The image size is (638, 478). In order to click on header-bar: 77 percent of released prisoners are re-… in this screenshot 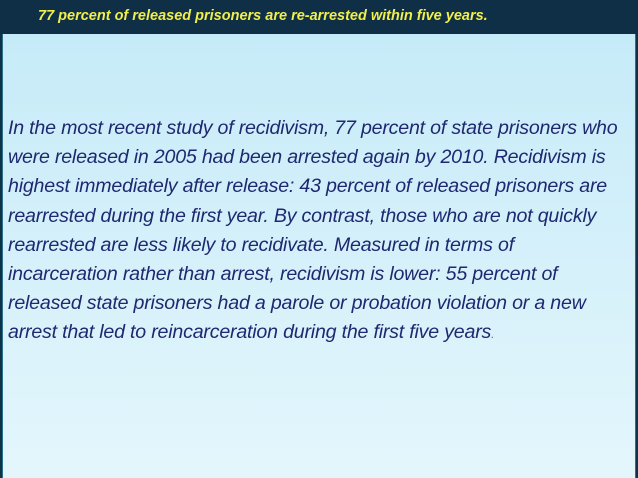, I will do `click(319, 17)`.